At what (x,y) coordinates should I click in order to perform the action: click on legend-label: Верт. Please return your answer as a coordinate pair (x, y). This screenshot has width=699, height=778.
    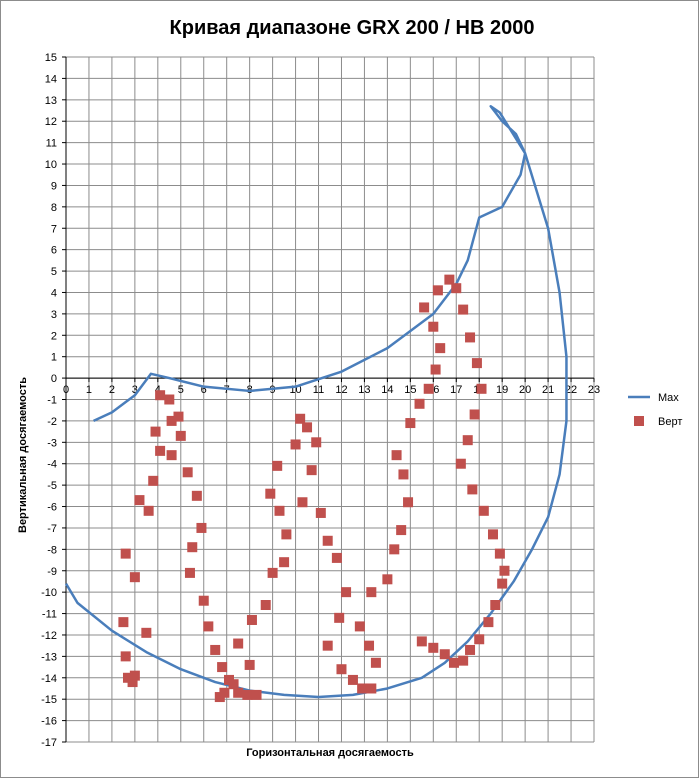
    Looking at the image, I should click on (670, 422).